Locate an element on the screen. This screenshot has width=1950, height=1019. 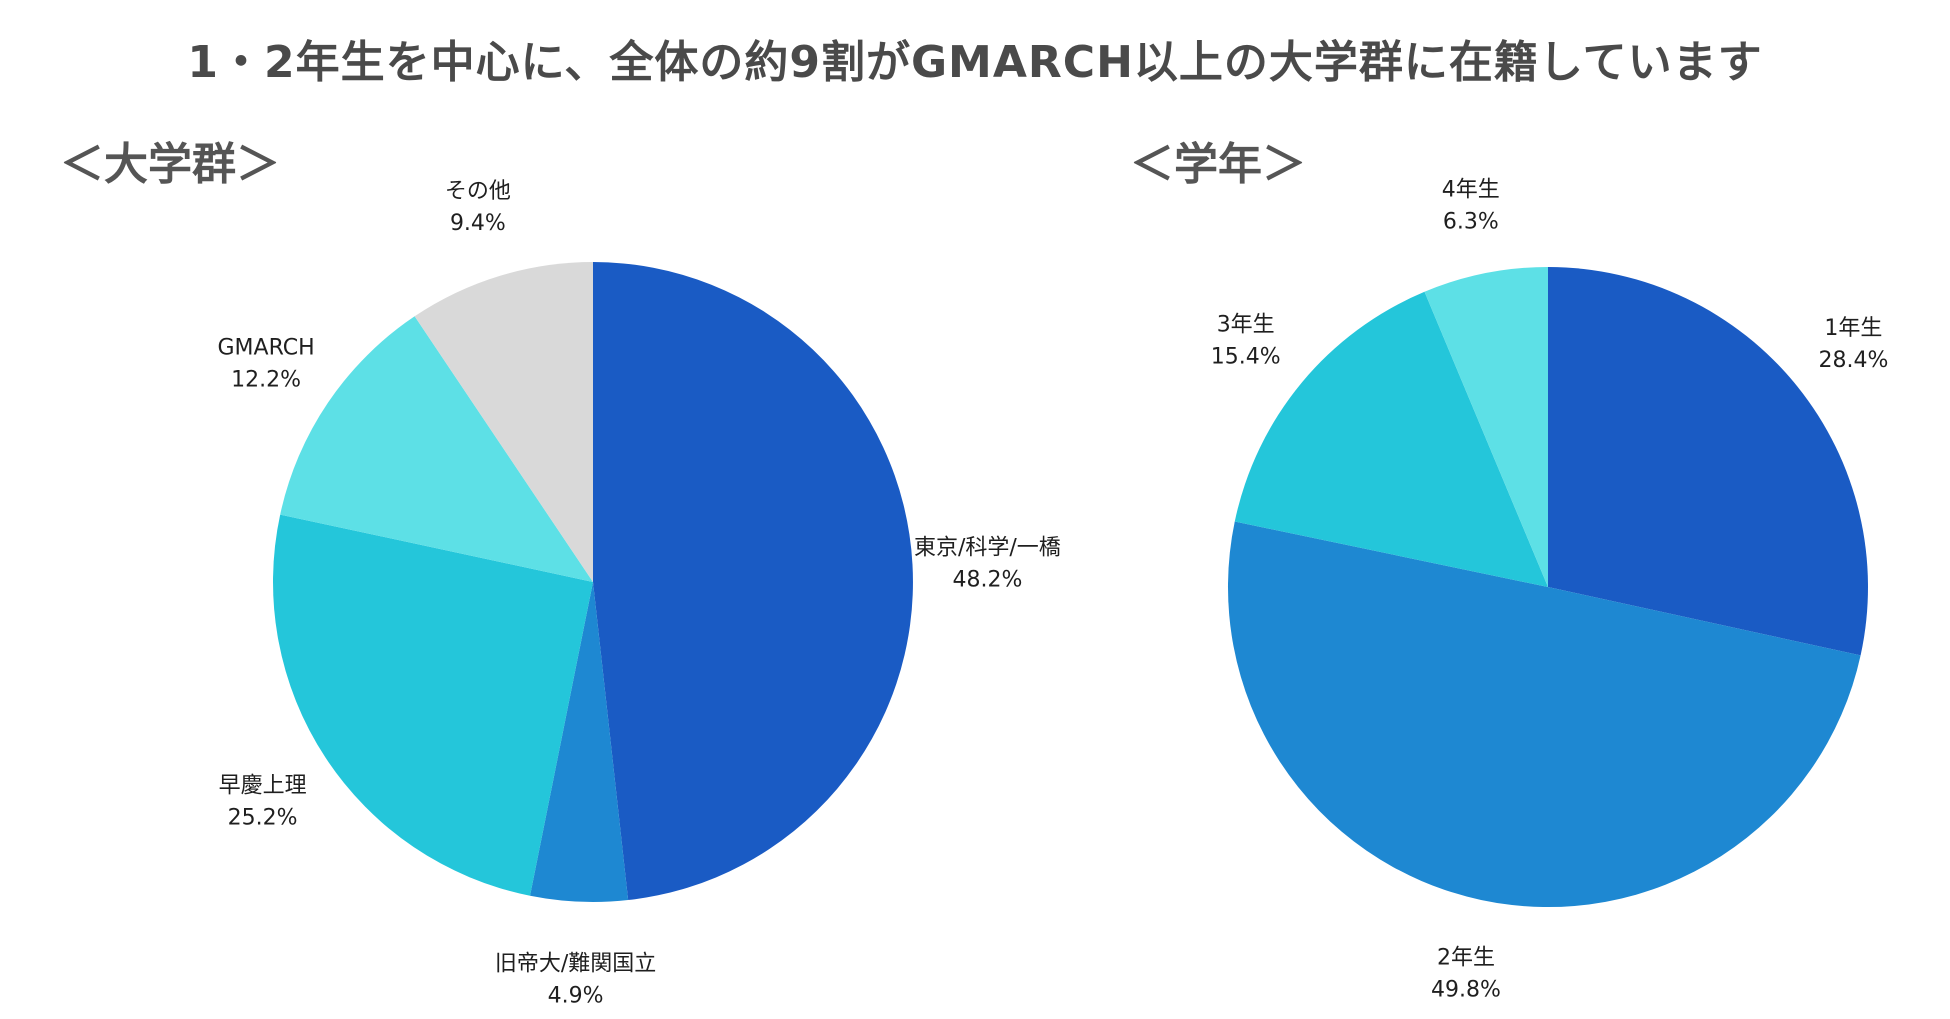
slice-label-university-2: 早慶上理 is located at coordinates (263, 786).